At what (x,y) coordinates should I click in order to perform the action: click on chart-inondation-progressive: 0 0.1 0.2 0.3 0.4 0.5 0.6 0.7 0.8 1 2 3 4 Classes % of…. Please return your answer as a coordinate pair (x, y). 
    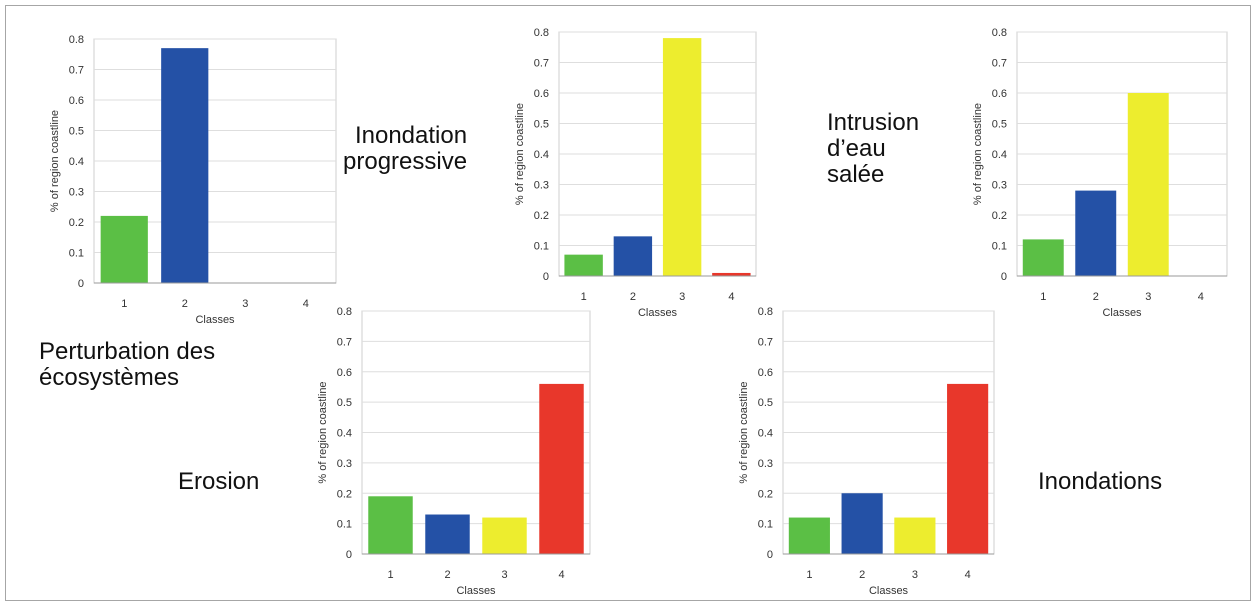
    Looking at the image, I should click on (635, 173).